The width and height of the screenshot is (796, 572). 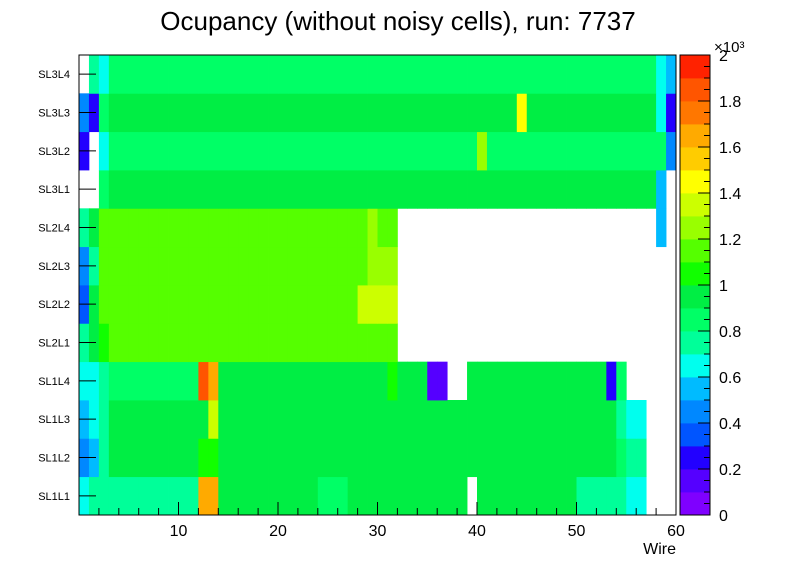 I want to click on color-scale-legend: 0 0.2 0.4 0.6 0.8 1 1.2 1.4 1.6 1.8 2, so click(x=710, y=286).